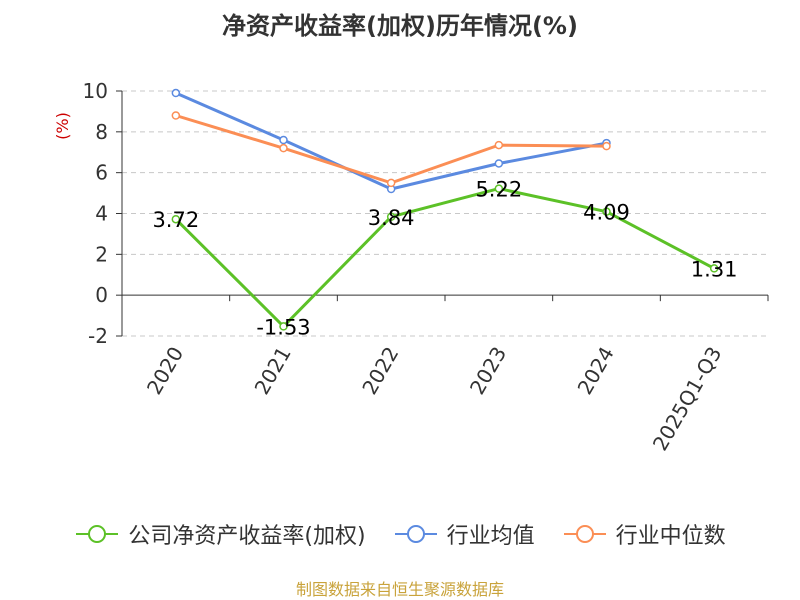  What do you see at coordinates (101, 173) in the screenshot?
I see `y-tick-label: 6` at bounding box center [101, 173].